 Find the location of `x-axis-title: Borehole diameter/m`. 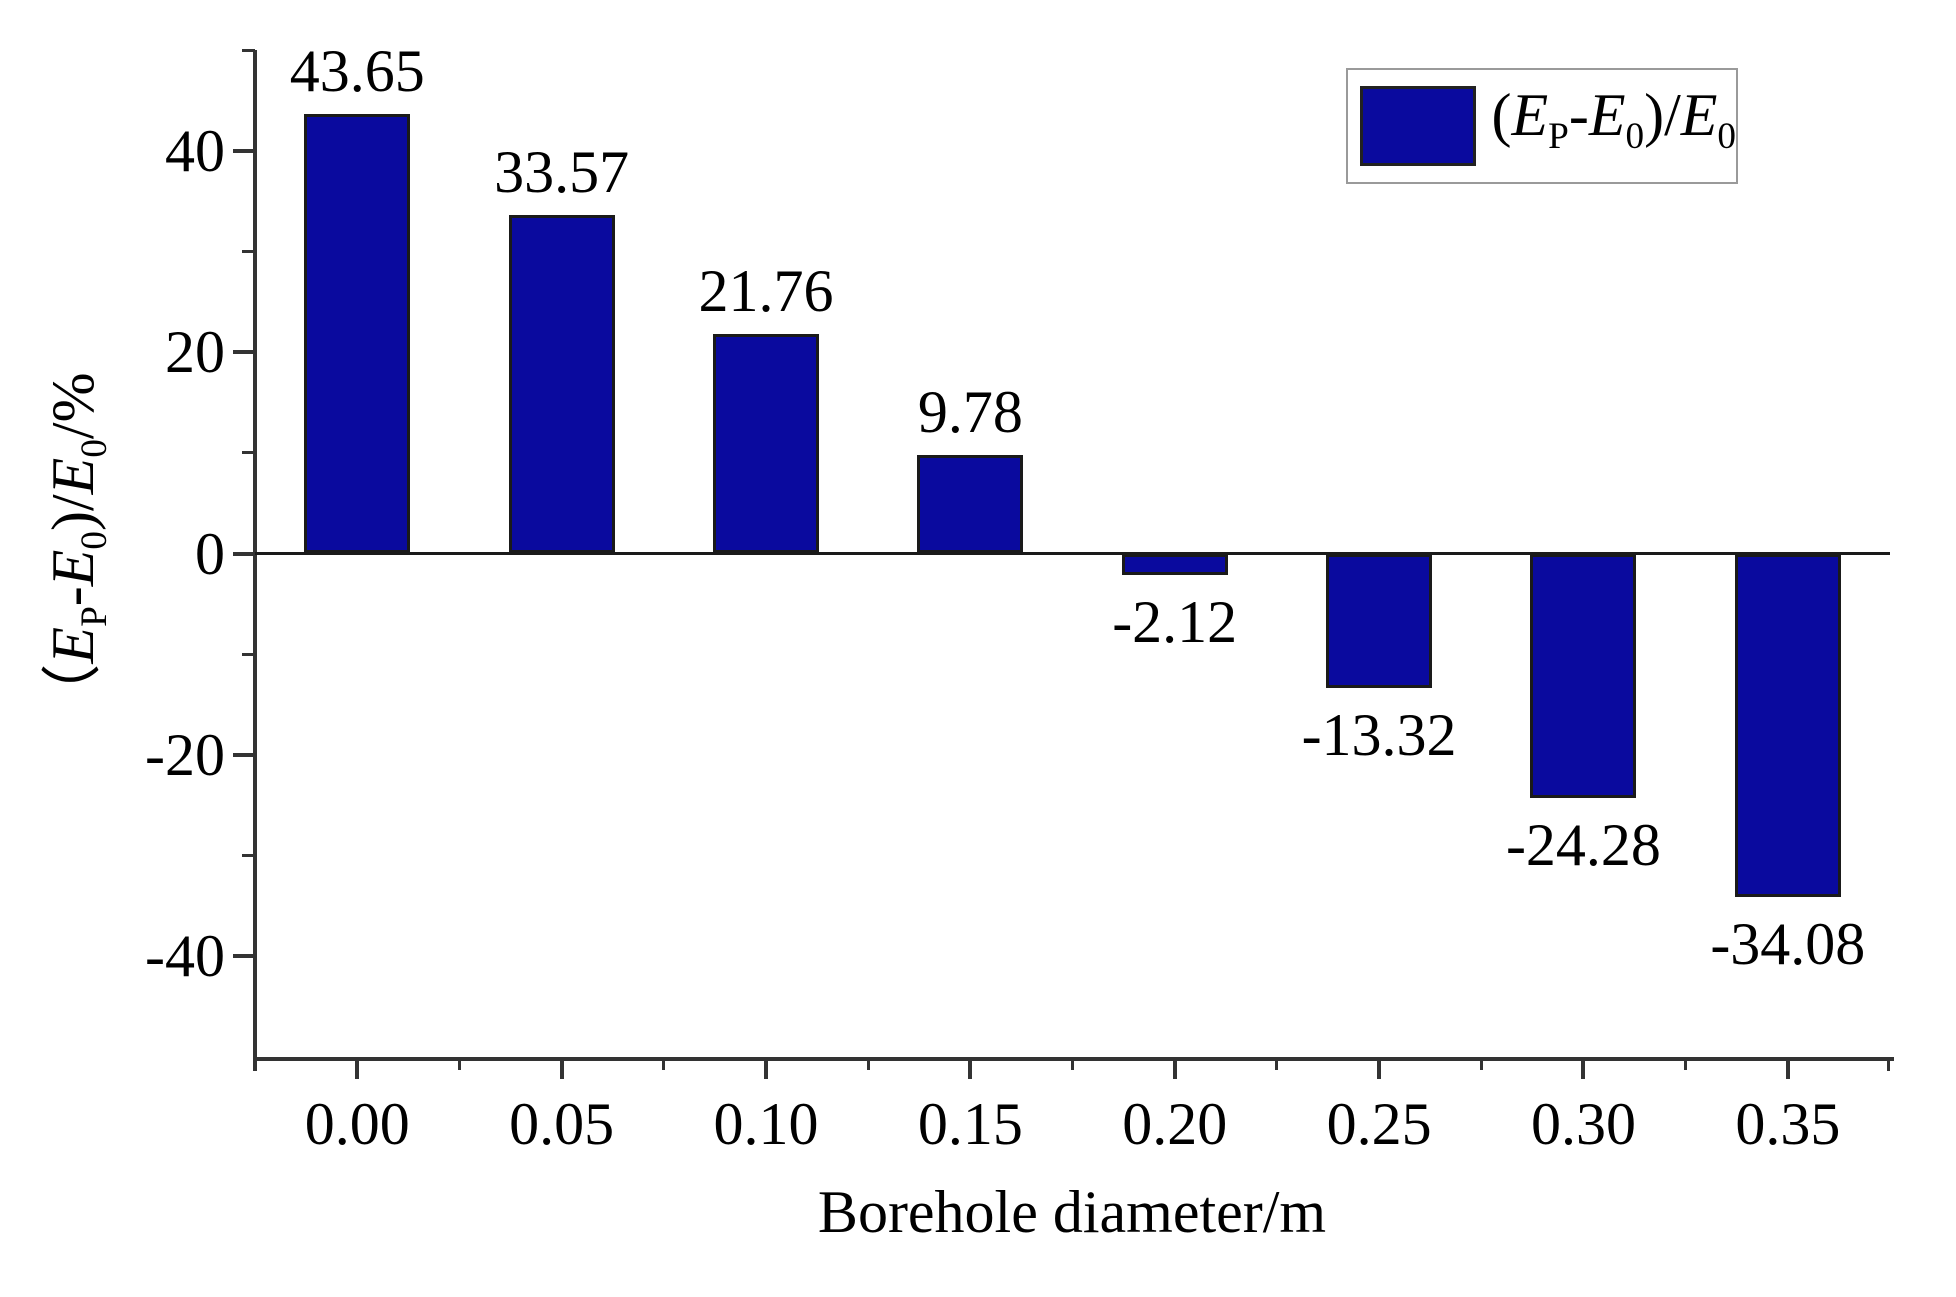

x-axis-title: Borehole diameter/m is located at coordinates (1072, 1212).